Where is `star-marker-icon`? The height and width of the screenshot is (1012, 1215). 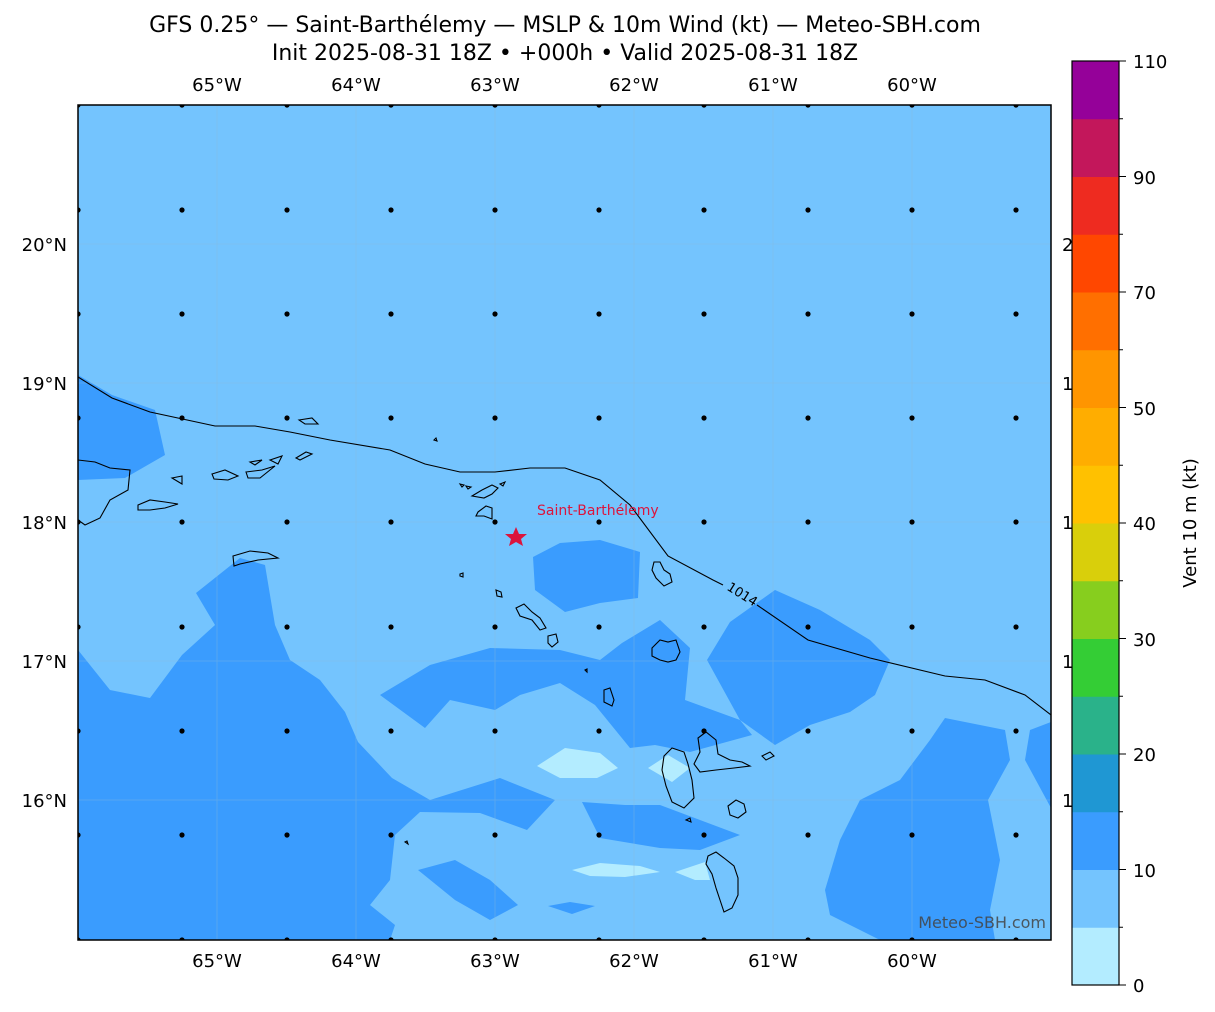 star-marker-icon is located at coordinates (516, 536).